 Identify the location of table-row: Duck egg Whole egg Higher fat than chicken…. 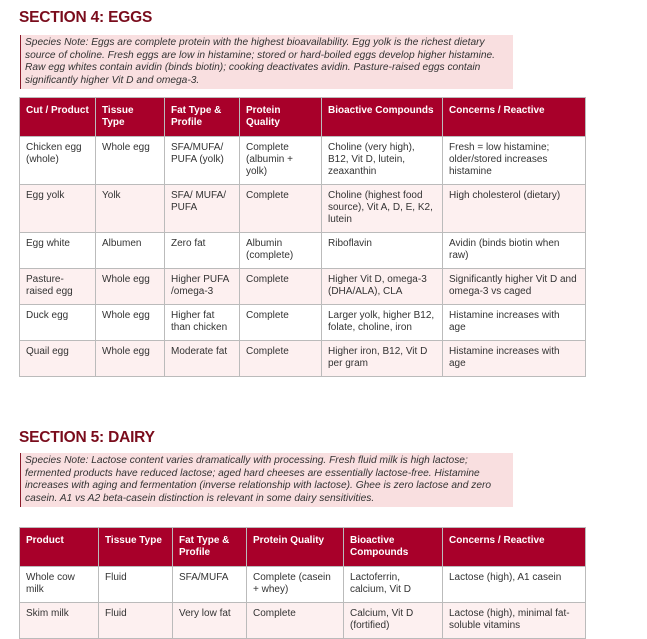
(302, 322).